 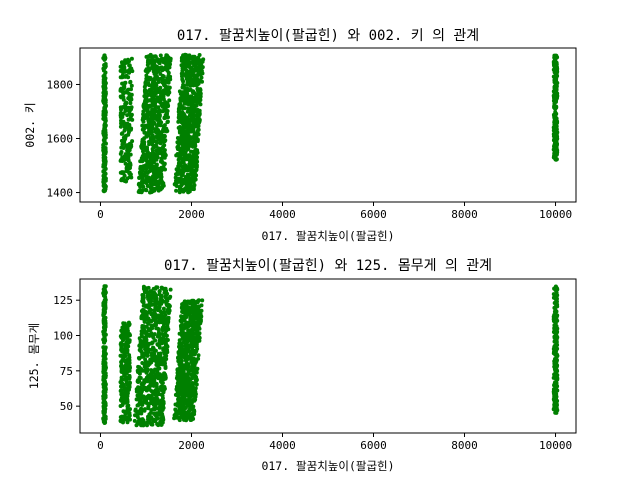 I want to click on bottom-chart-y-tick-label: 75, so click(x=66, y=371).